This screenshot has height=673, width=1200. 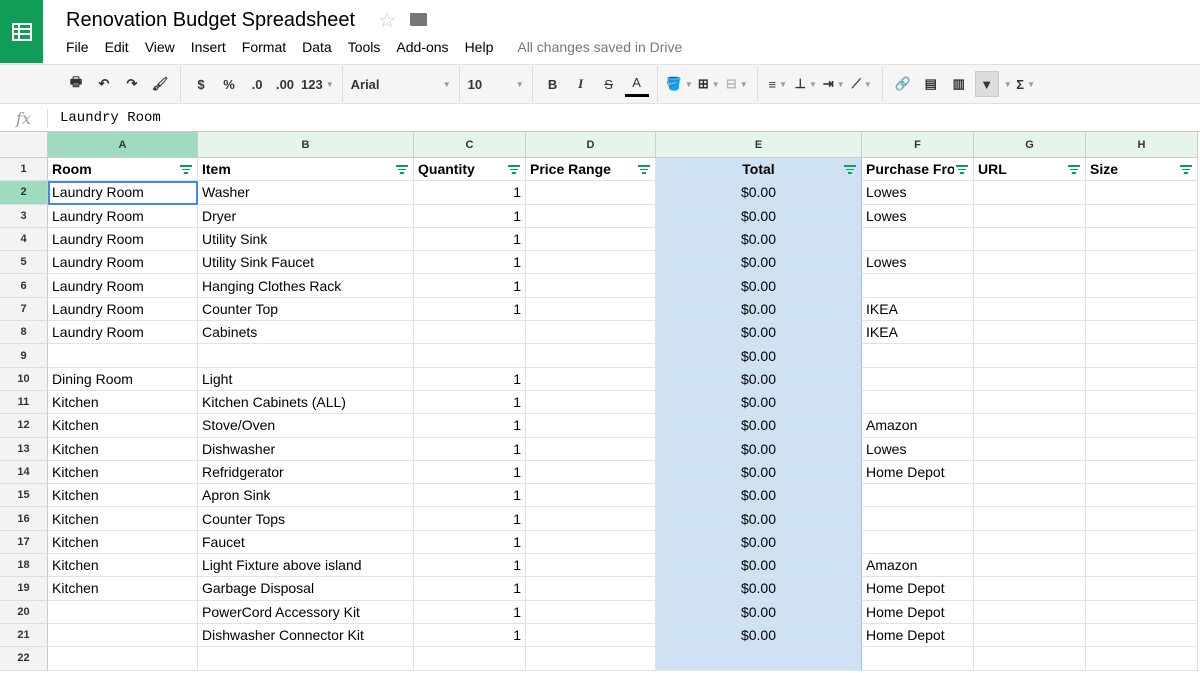 I want to click on decrease-decimal-button: .0, so click(x=257, y=84).